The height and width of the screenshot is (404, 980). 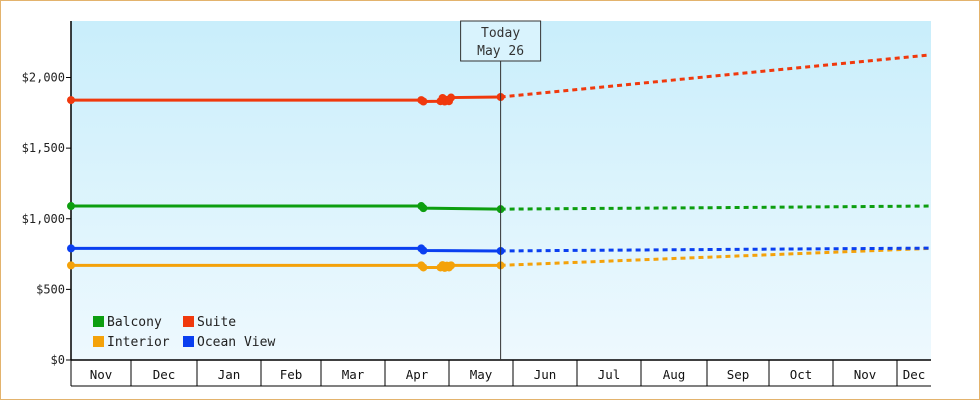 I want to click on y-tick-label: $2,000, so click(x=43, y=78).